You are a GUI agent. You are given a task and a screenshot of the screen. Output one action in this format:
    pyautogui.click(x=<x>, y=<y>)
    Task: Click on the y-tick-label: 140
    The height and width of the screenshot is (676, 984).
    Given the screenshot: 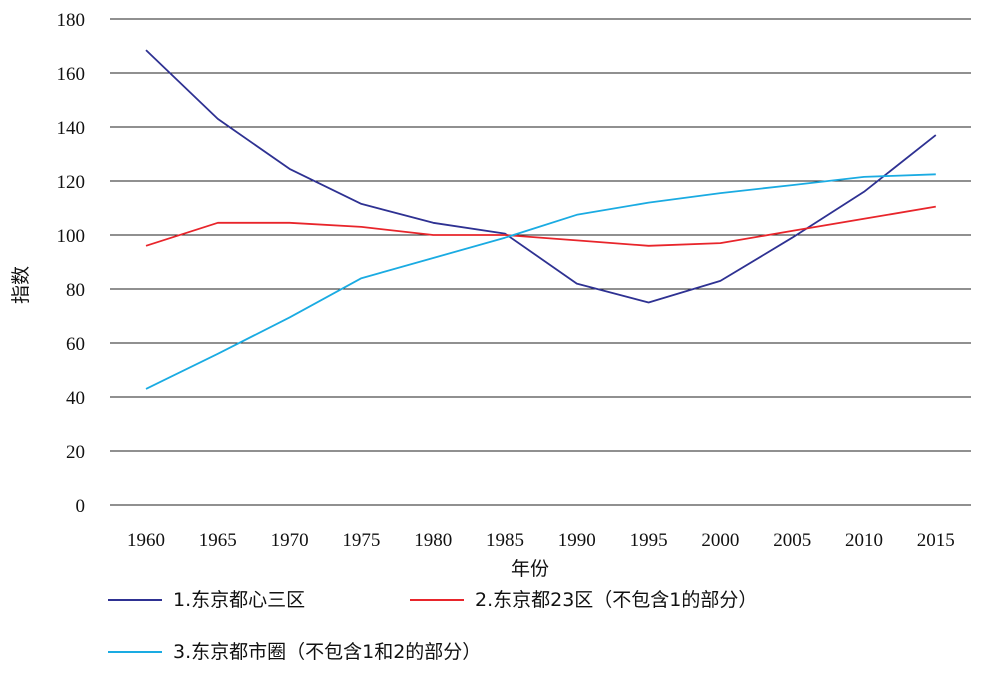 What is the action you would take?
    pyautogui.click(x=71, y=128)
    